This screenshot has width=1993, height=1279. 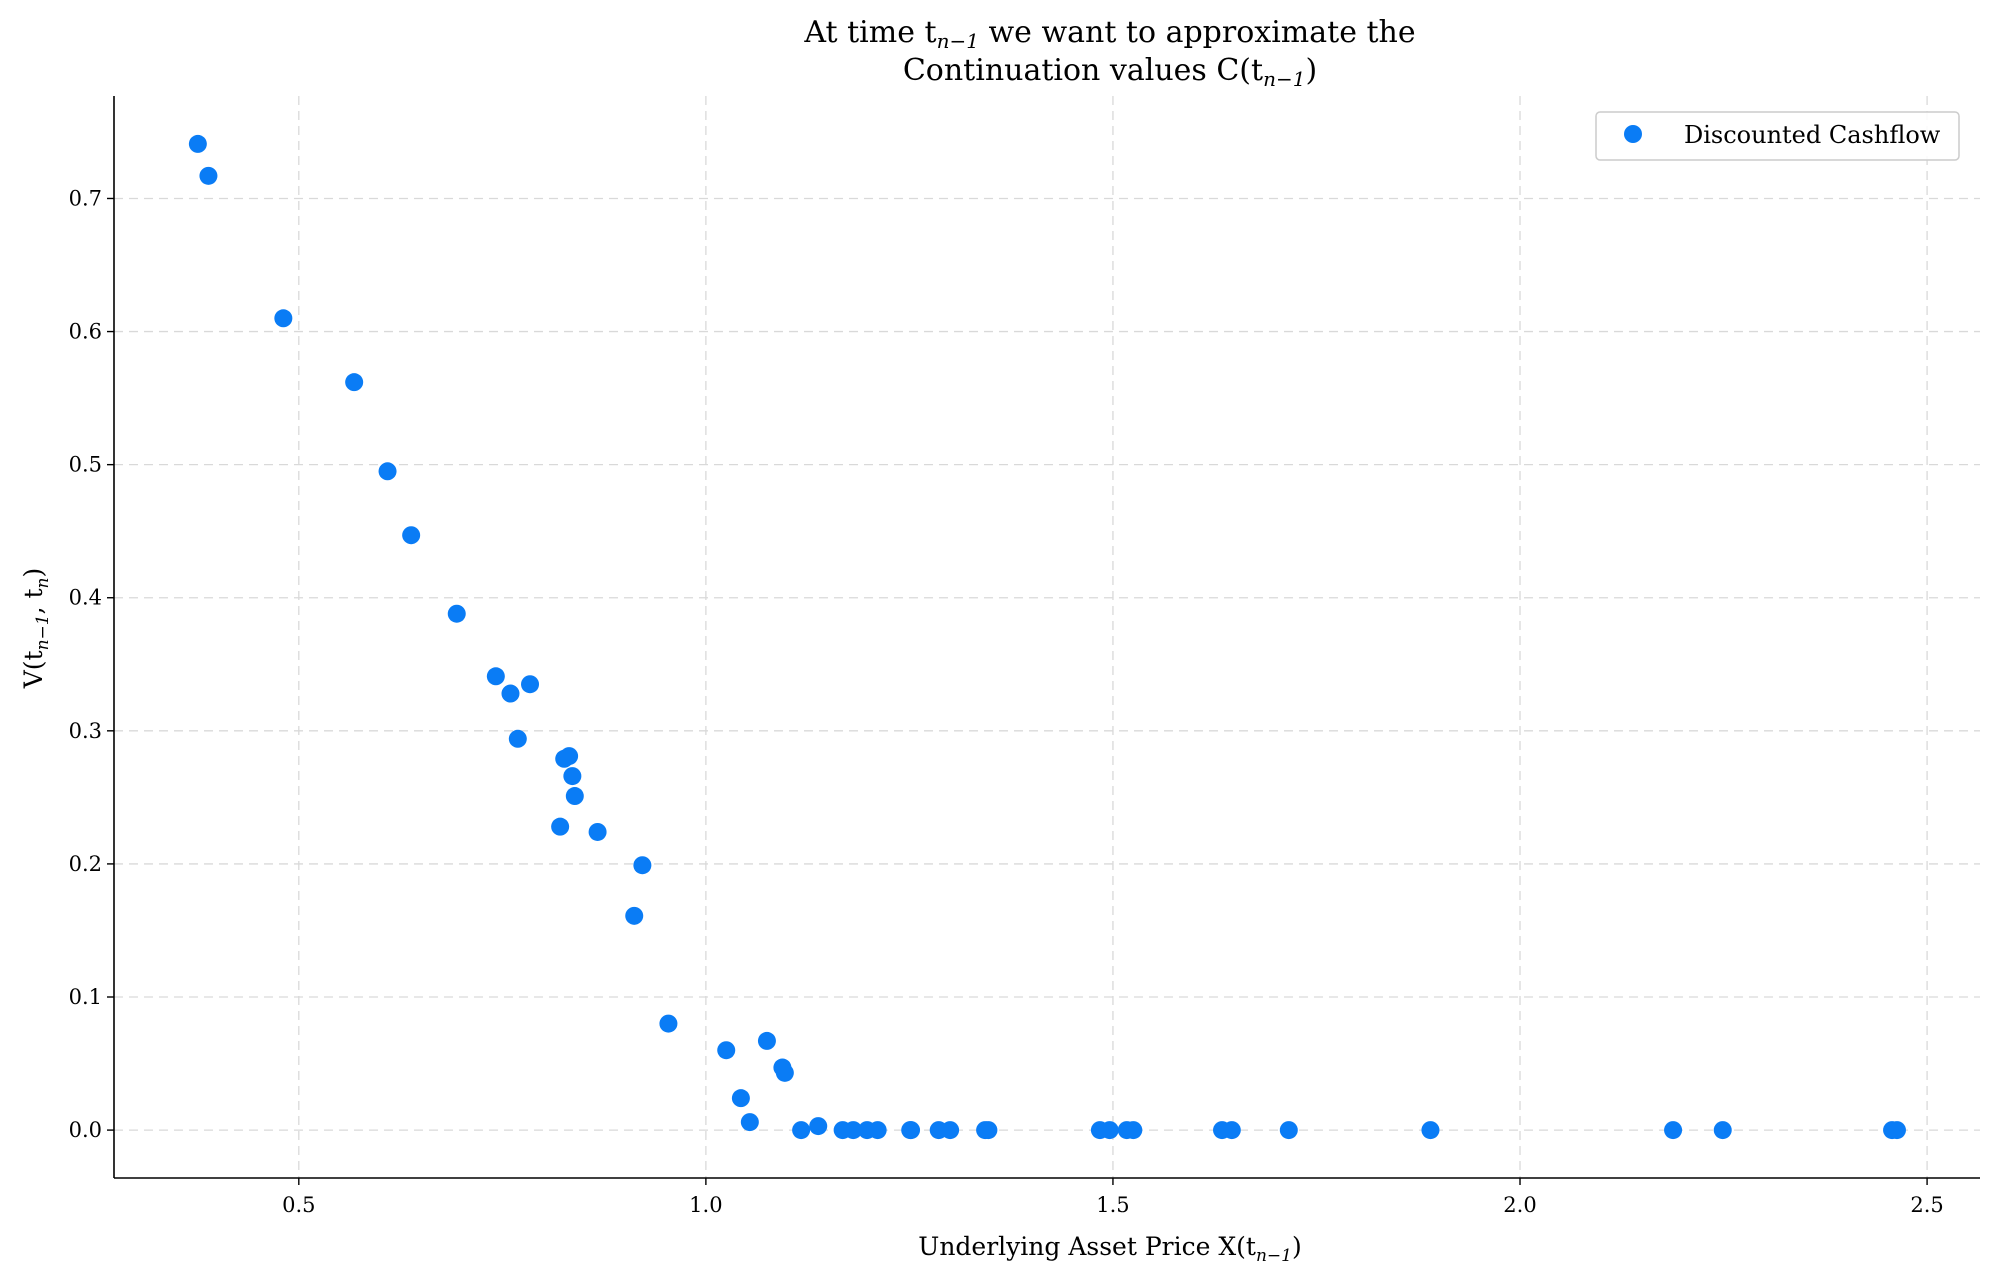 What do you see at coordinates (1109, 1249) in the screenshot?
I see `x-axis-label: Underlying Asset Price X(tn−1)` at bounding box center [1109, 1249].